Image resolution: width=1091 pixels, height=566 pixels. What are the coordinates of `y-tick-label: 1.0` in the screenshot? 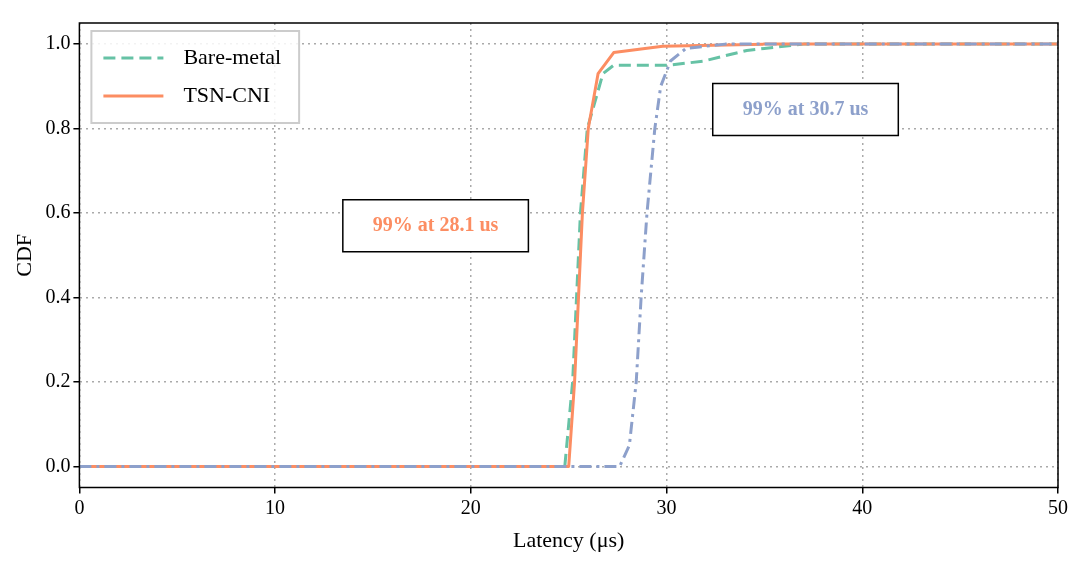 It's located at (58, 42).